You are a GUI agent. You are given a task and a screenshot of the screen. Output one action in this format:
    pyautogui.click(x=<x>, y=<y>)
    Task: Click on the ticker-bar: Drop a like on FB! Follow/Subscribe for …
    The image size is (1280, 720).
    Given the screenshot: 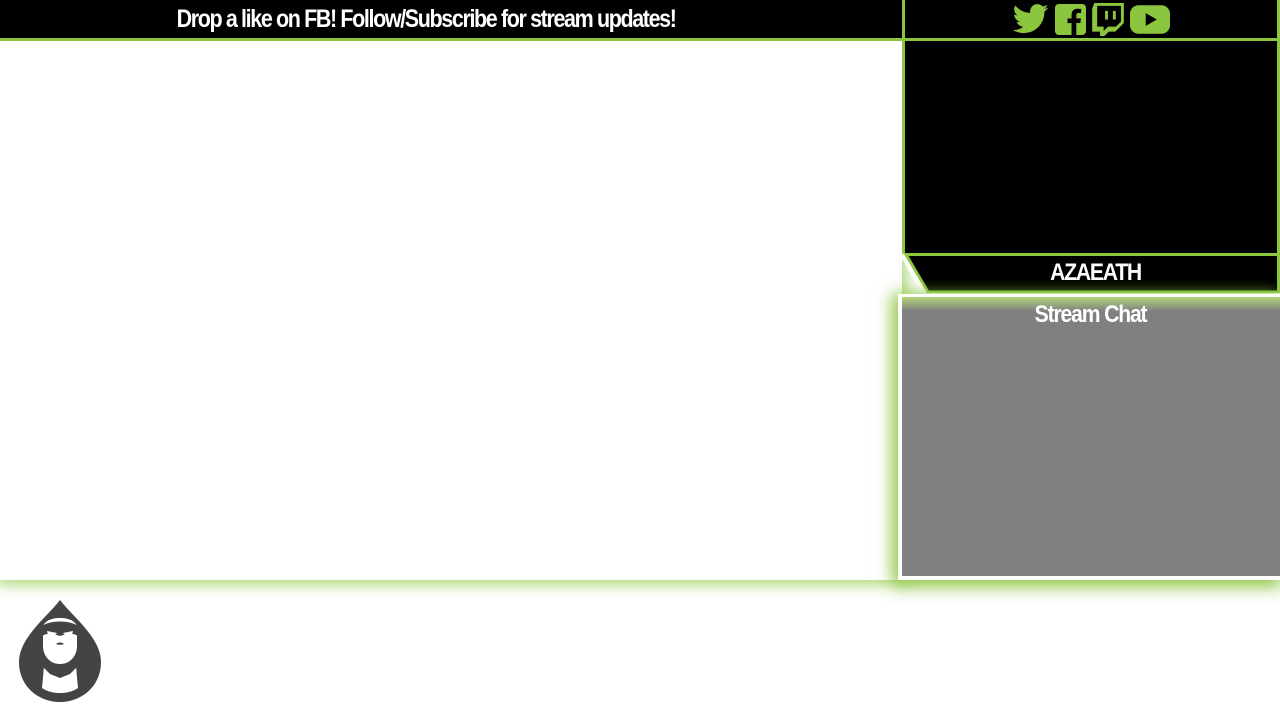 What is the action you would take?
    pyautogui.click(x=451, y=20)
    